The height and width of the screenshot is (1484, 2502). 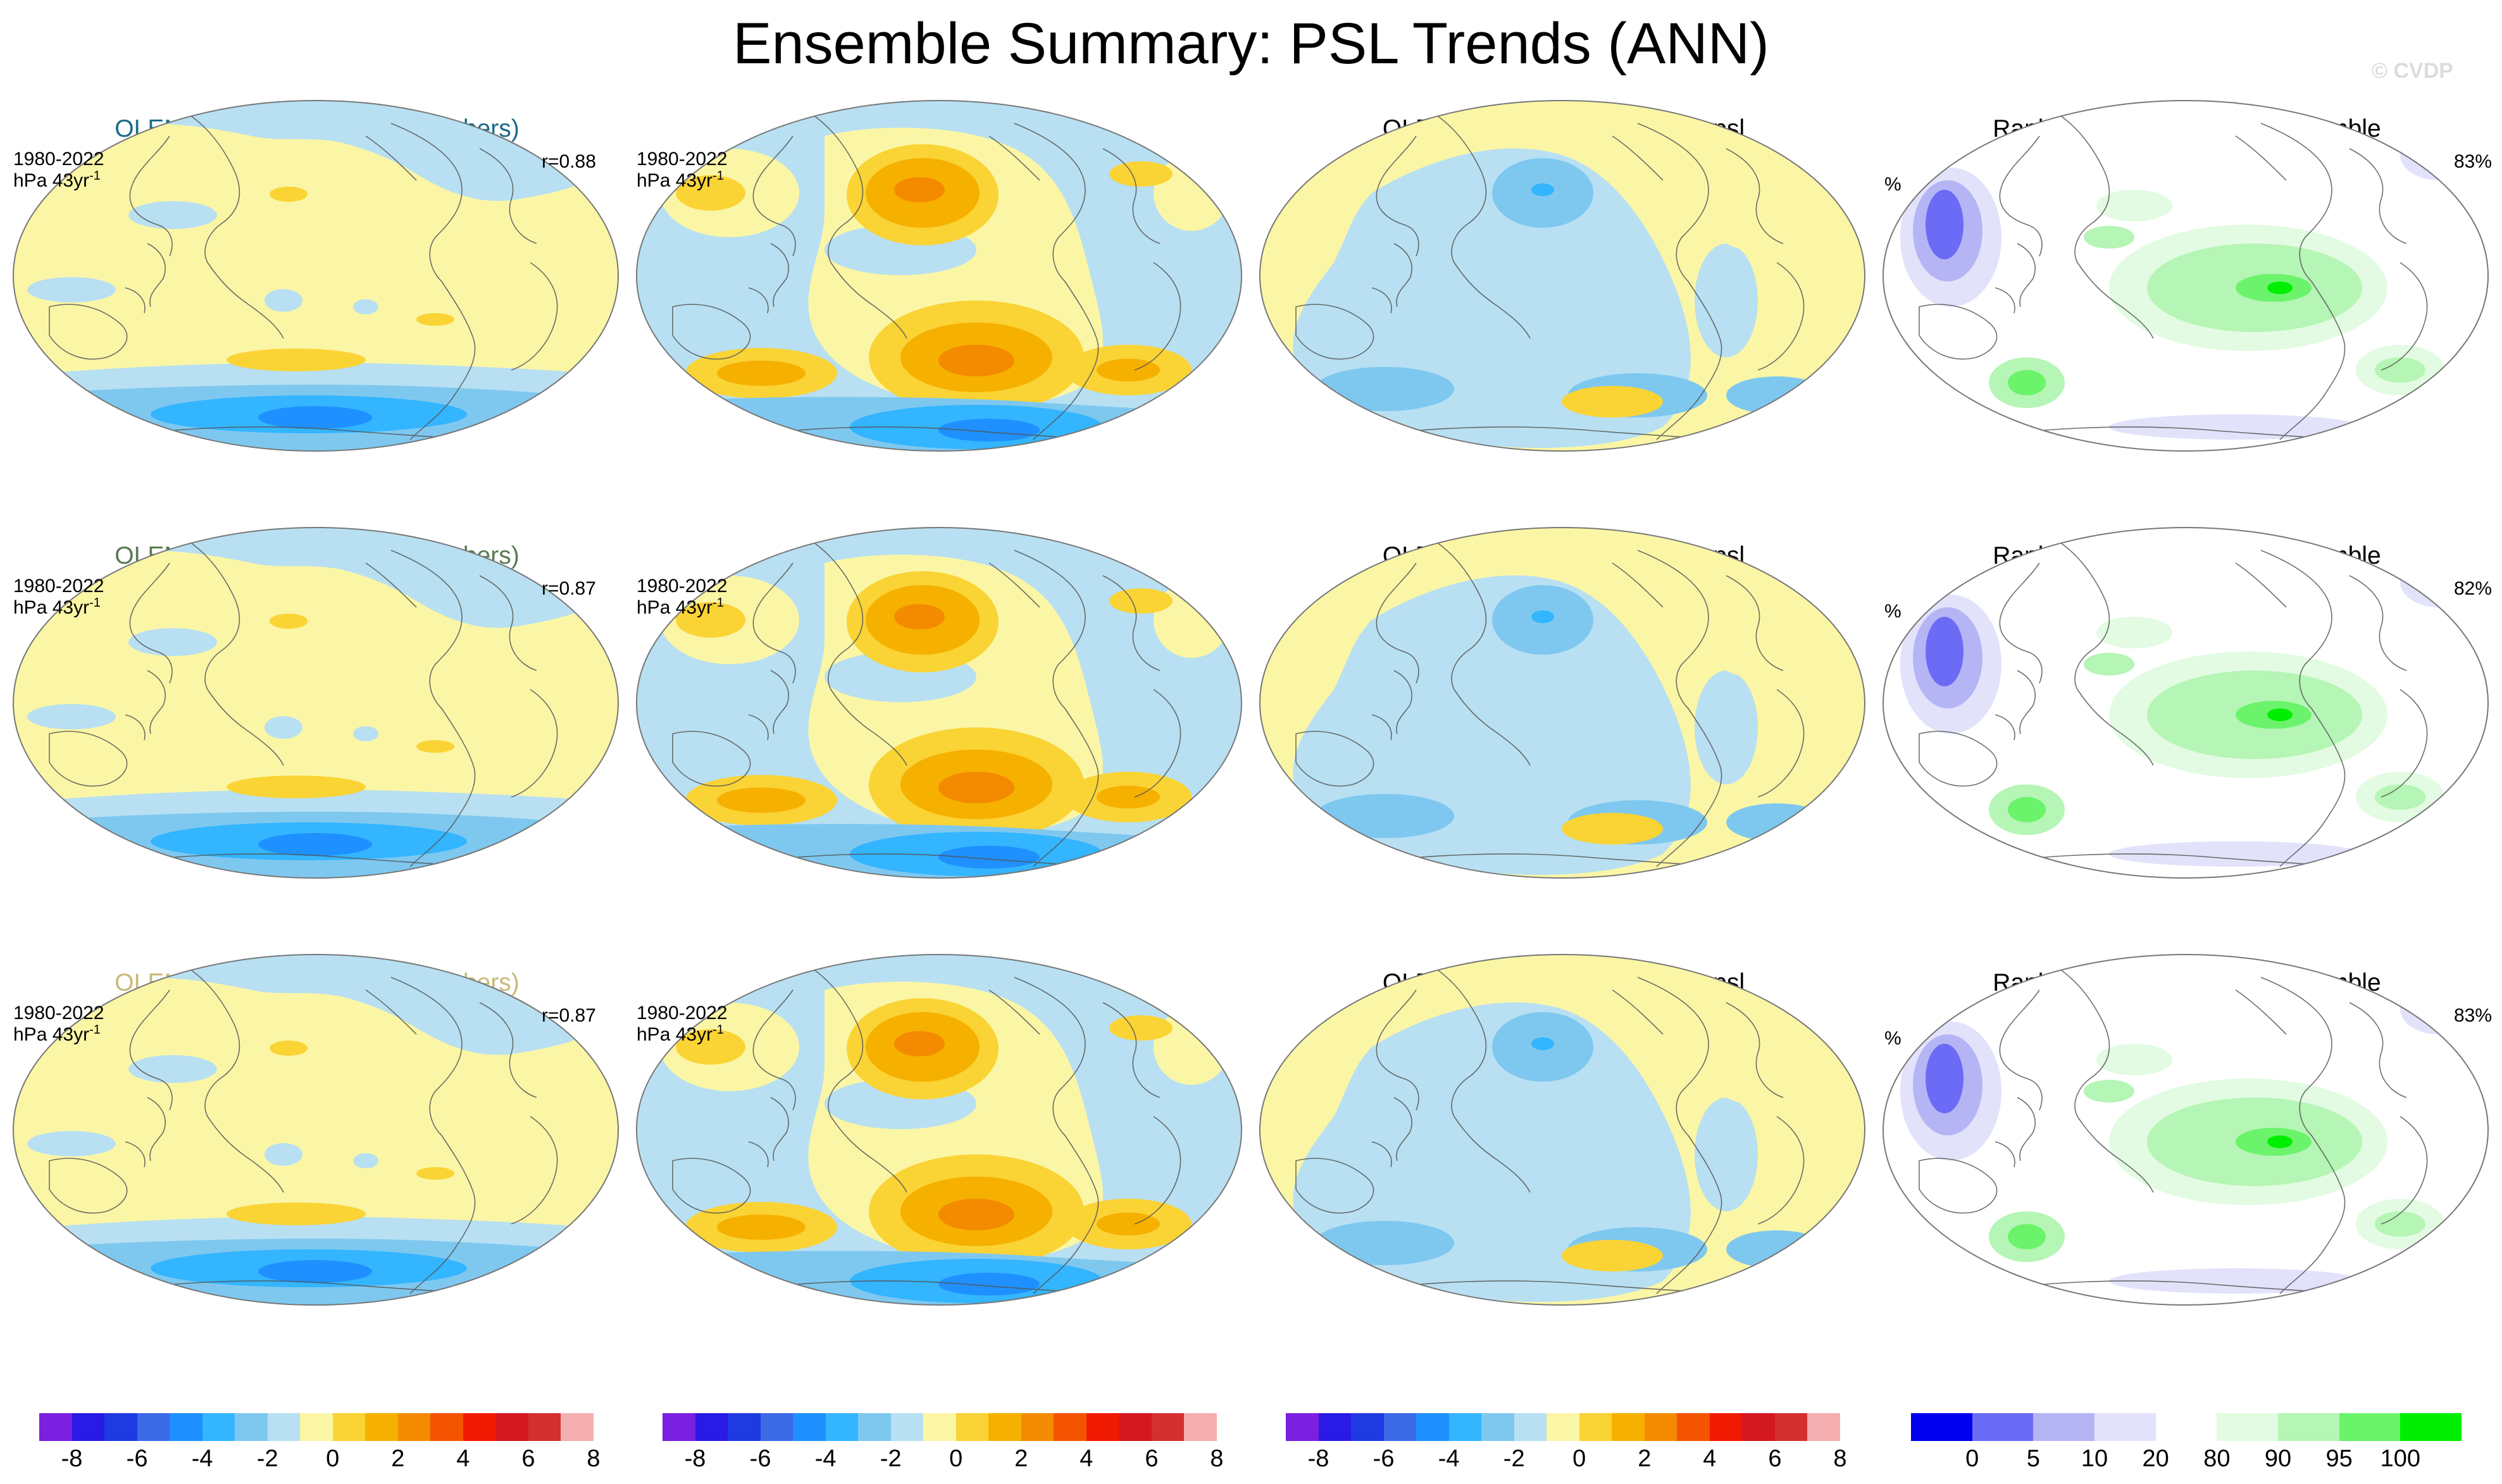 I want to click on map-ens, so click(x=315, y=703).